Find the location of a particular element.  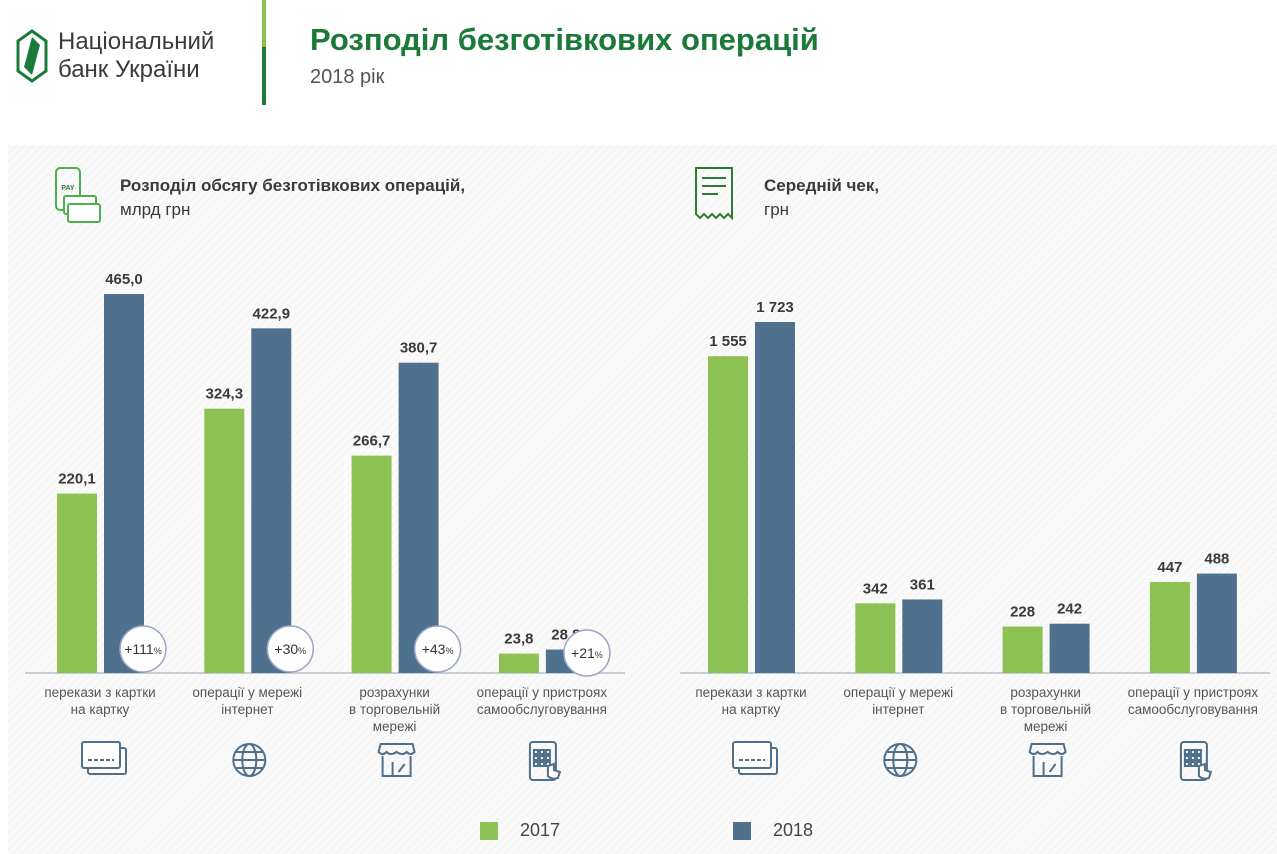

data-label-2017: 324,3 is located at coordinates (225, 394).